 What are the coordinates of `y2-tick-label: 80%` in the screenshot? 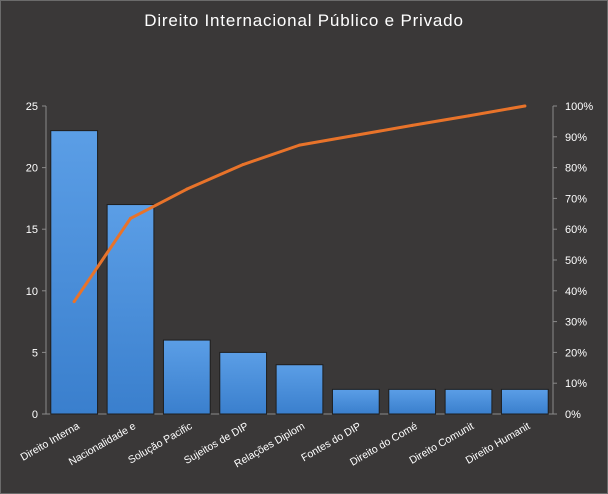 It's located at (576, 169).